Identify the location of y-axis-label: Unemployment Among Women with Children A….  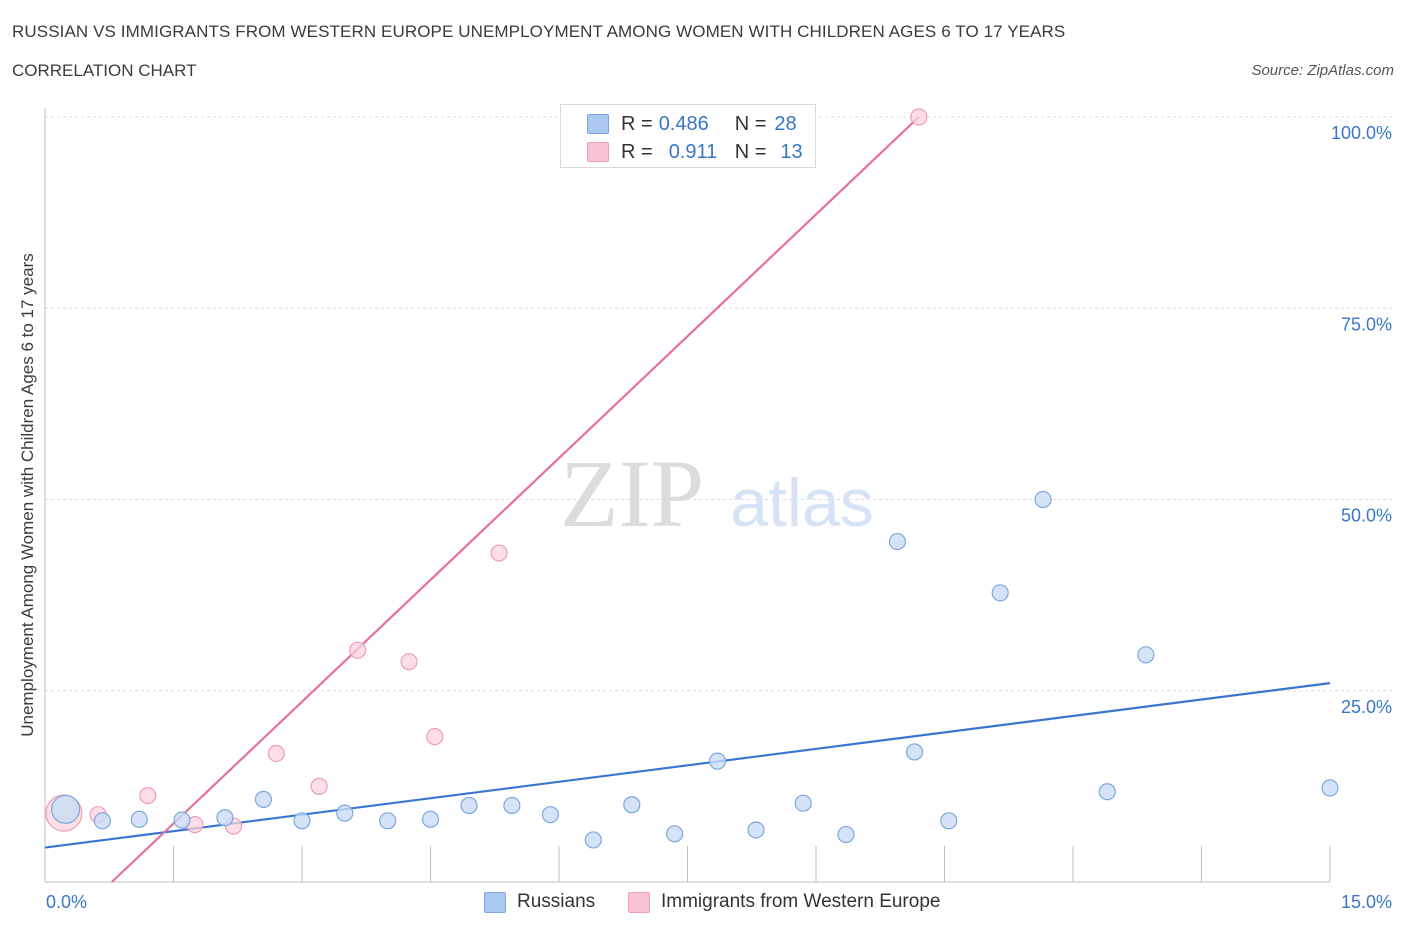
(27, 495).